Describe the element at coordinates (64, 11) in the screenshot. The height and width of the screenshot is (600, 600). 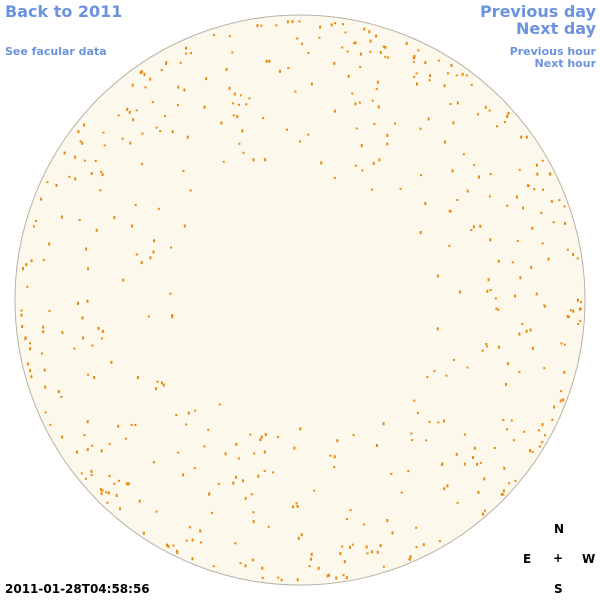
I see `back-link: Back to 2011` at that location.